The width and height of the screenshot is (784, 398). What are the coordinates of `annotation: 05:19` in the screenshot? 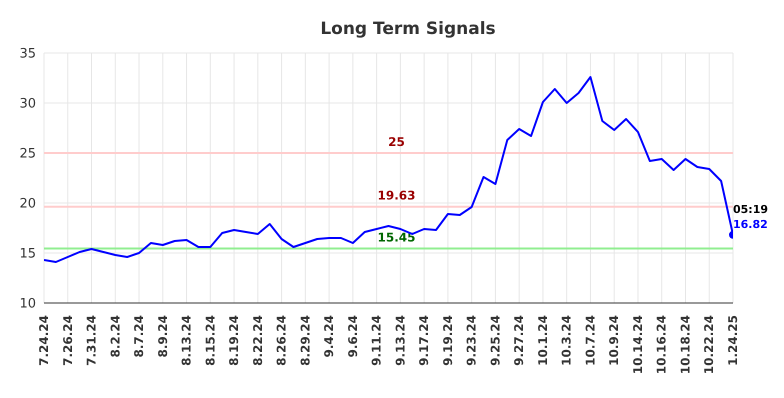 It's located at (750, 209).